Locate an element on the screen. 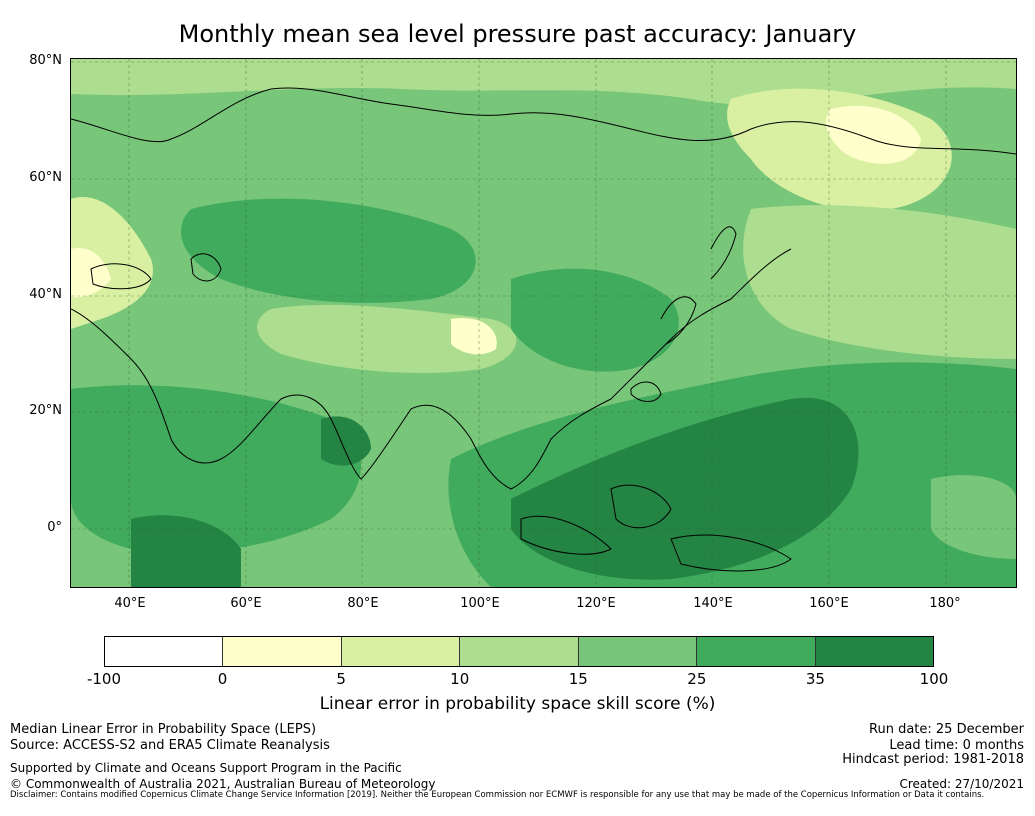 The image size is (1035, 816). colorbar-tick-label: 25 is located at coordinates (697, 679).